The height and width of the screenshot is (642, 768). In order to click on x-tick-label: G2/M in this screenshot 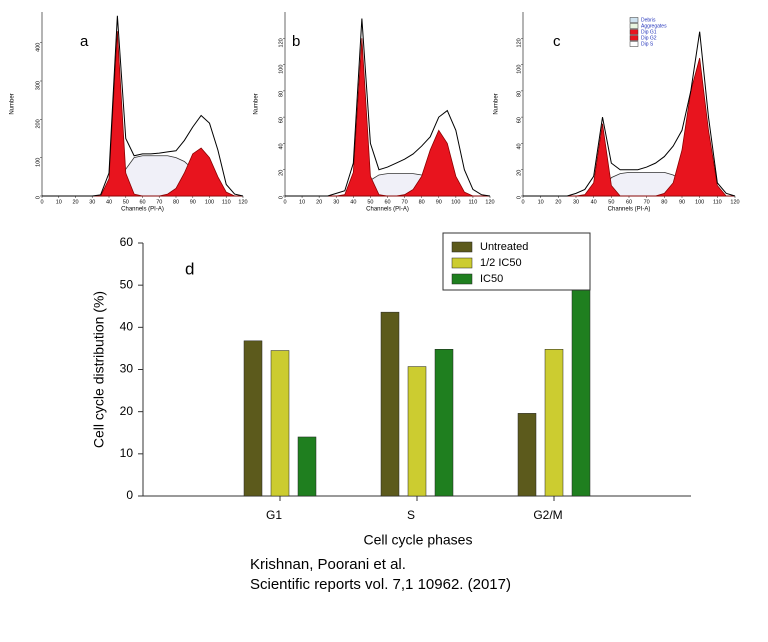, I will do `click(547, 515)`.